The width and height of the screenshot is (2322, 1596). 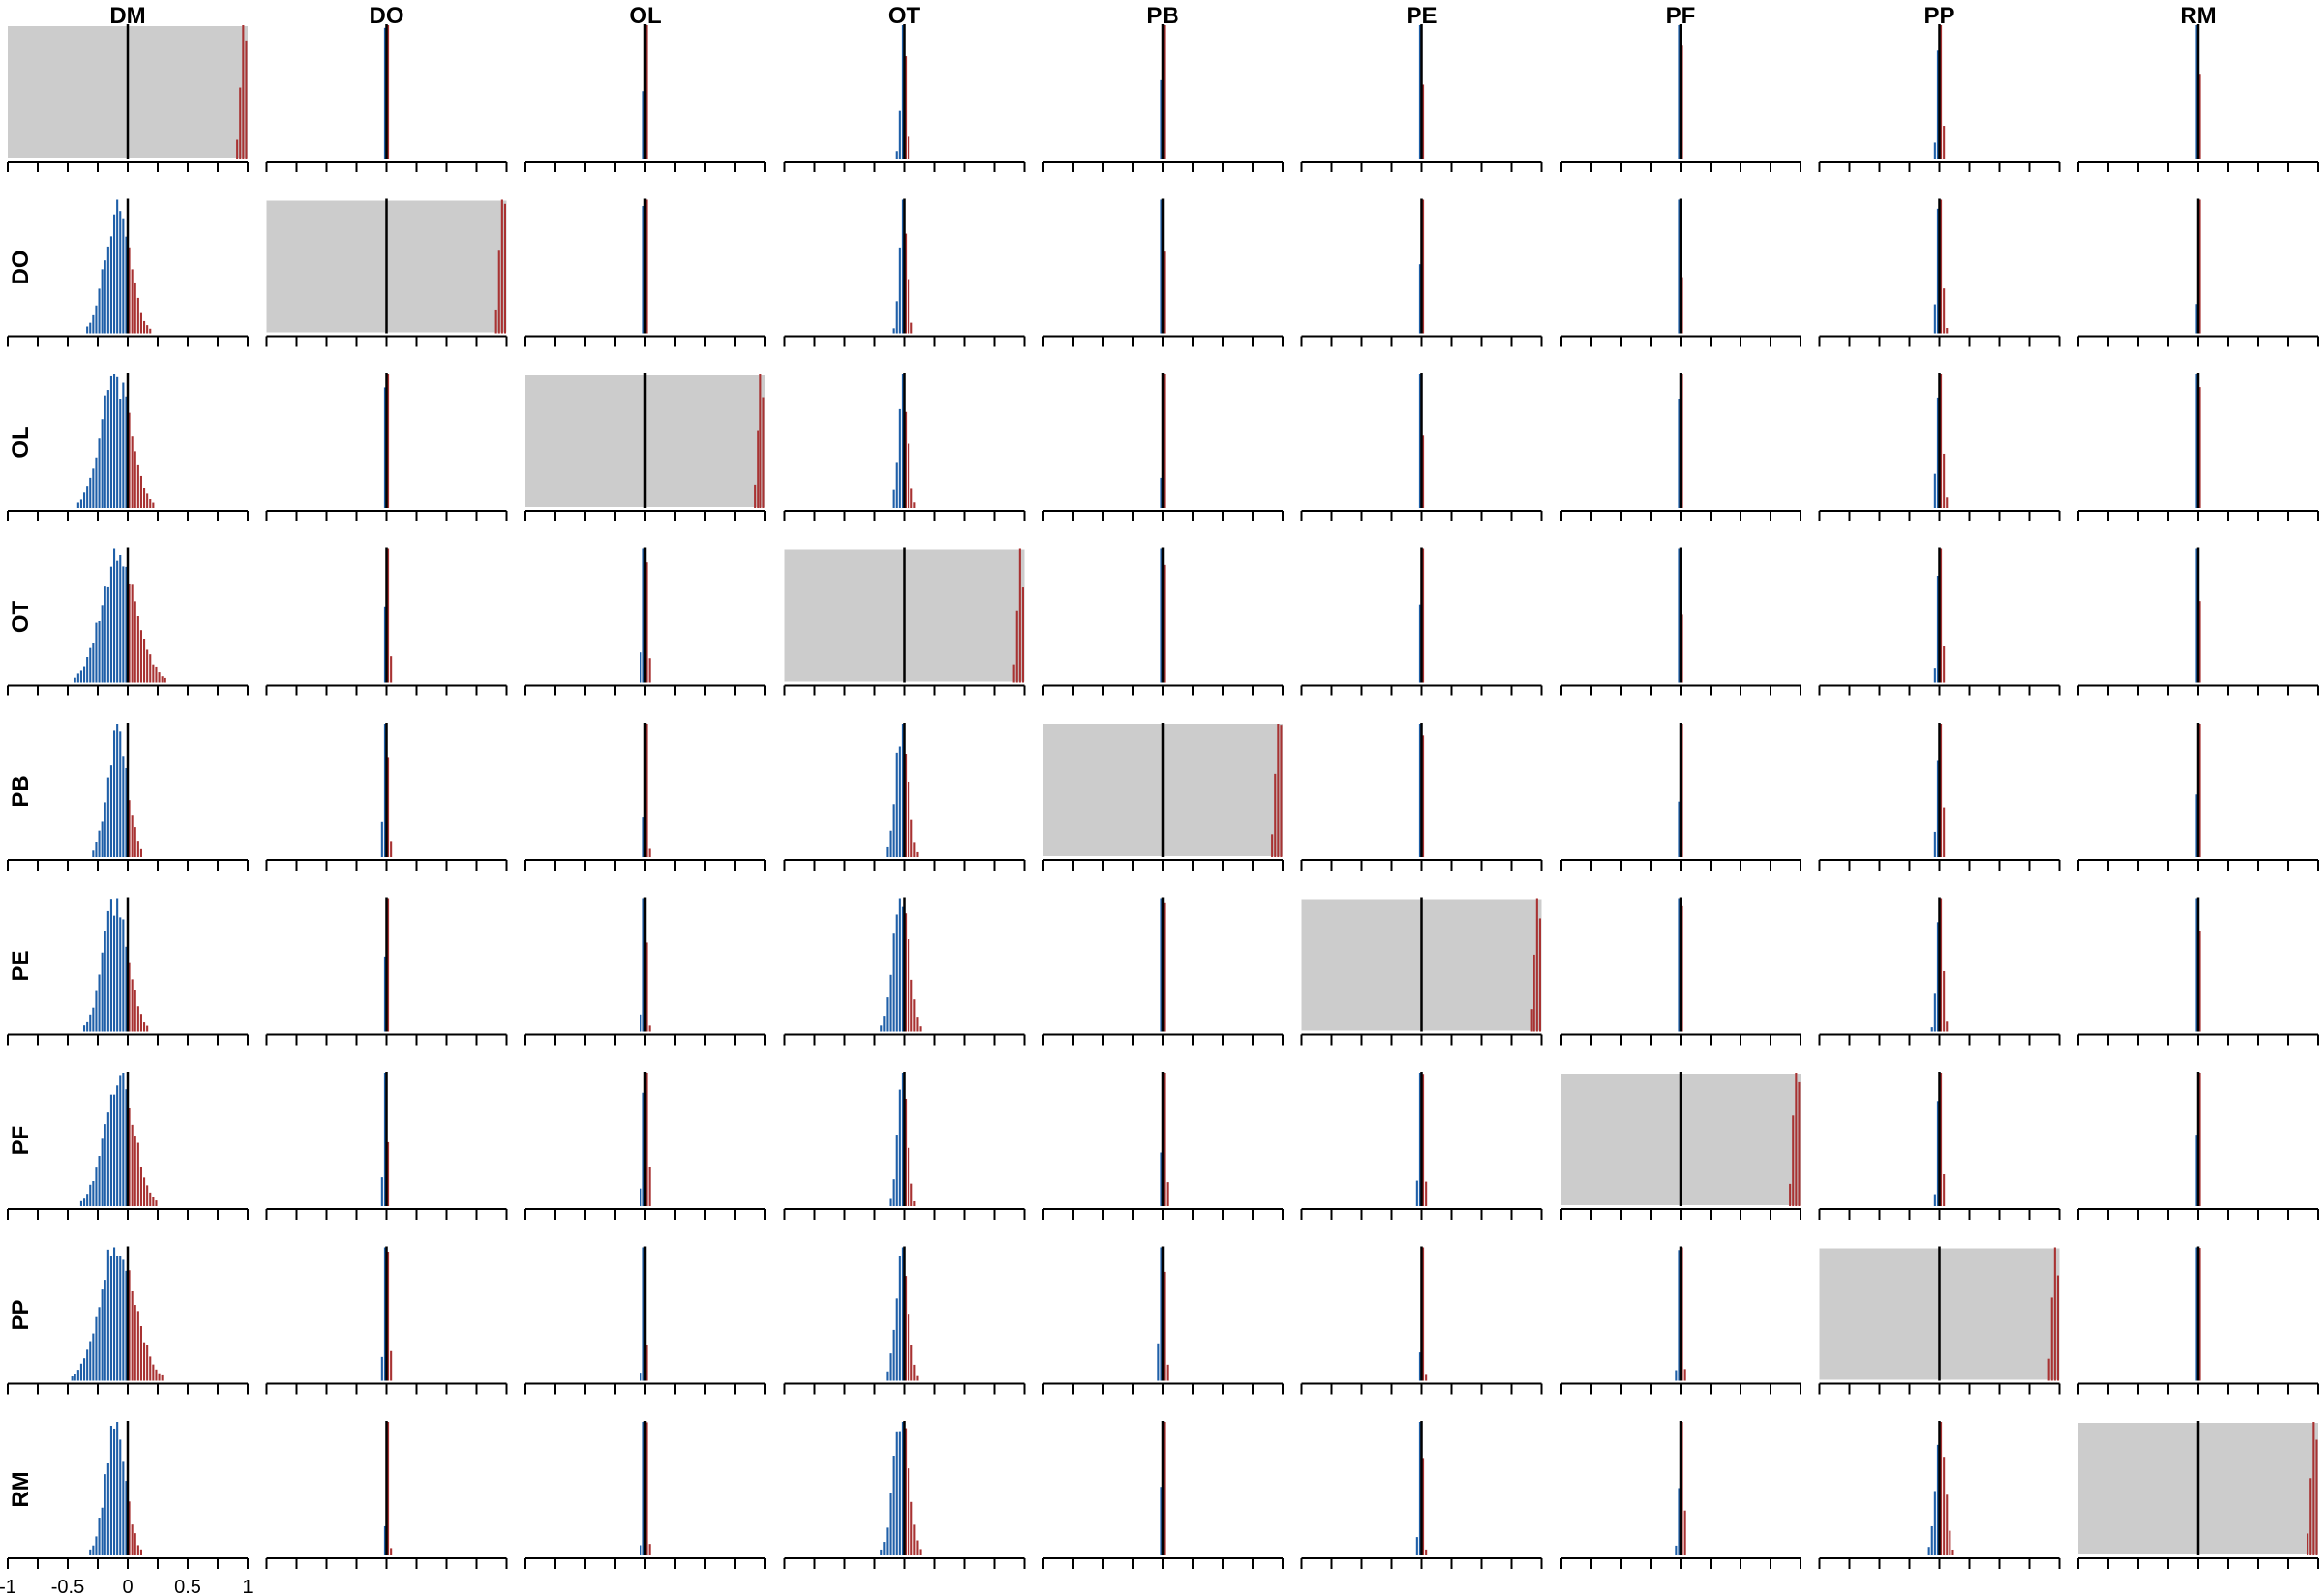 I want to click on panel-RM-DM, so click(x=128, y=1495).